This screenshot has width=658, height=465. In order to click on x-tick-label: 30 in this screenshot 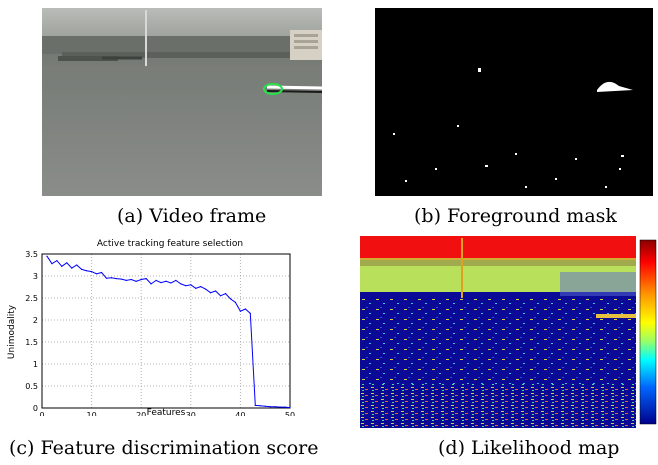, I will do `click(191, 413)`.